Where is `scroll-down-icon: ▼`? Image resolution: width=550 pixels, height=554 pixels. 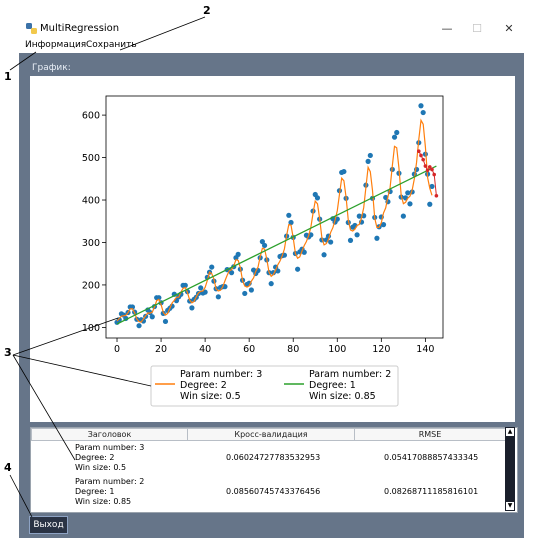
scroll-down-icon: ▼ is located at coordinates (510, 506).